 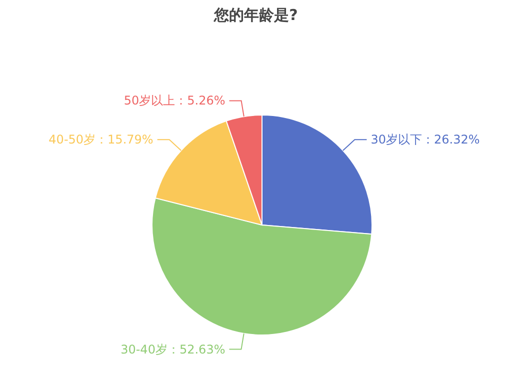 I want to click on slice-label: 40-50岁, so click(x=72, y=139).